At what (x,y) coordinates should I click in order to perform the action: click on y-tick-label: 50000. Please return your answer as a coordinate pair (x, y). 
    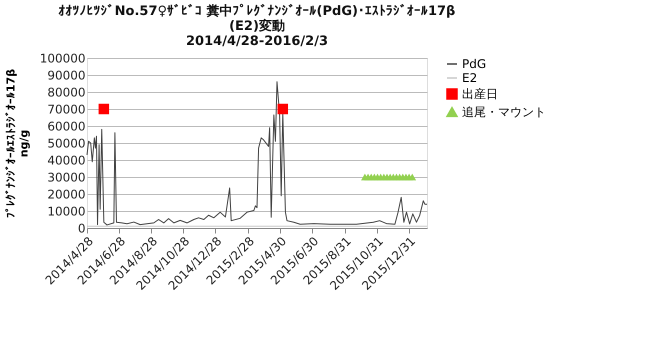
    Looking at the image, I should click on (66, 143).